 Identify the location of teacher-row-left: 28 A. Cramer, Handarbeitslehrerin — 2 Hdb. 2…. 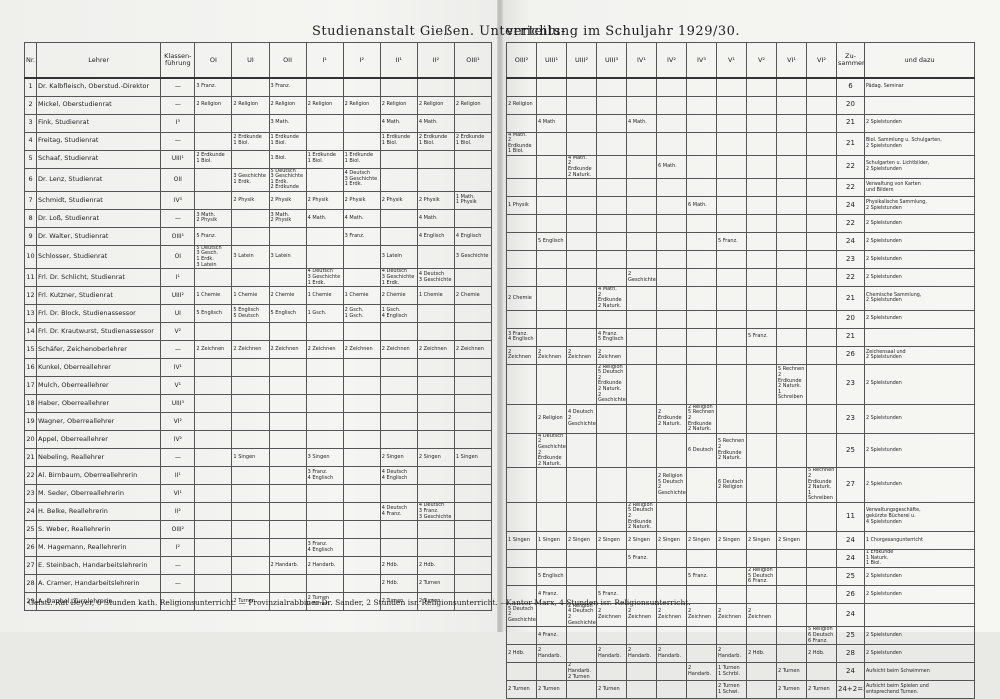
(258, 584).